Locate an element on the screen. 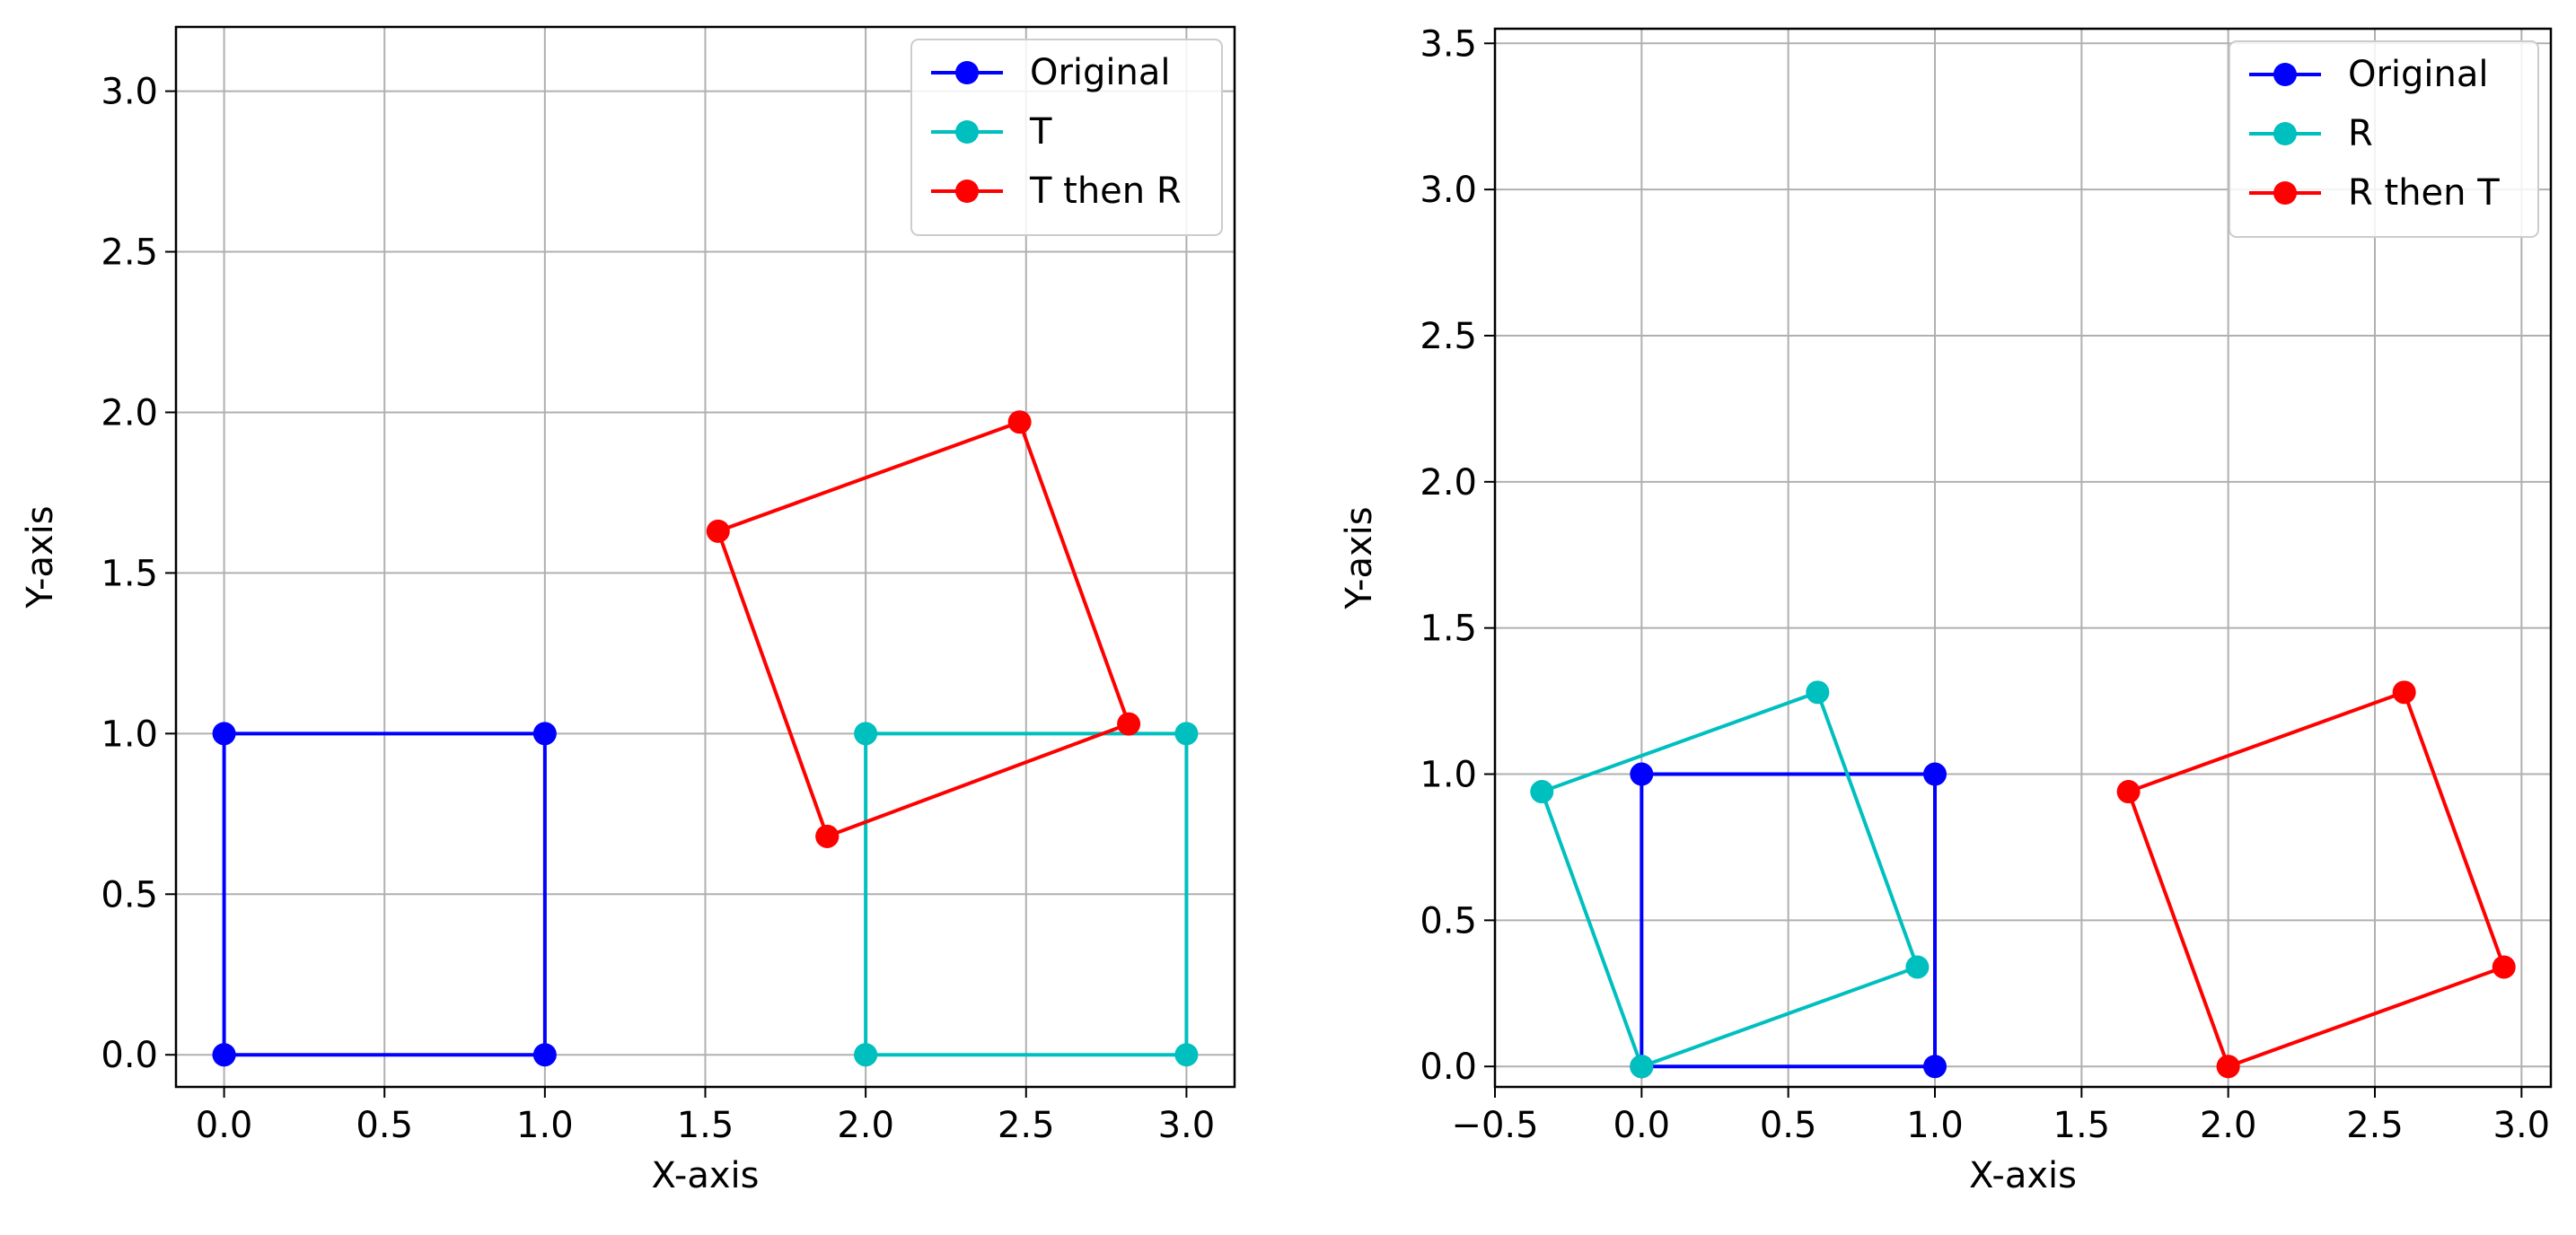 Image resolution: width=2576 pixels, height=1235 pixels. legend-label: R is located at coordinates (2360, 133).